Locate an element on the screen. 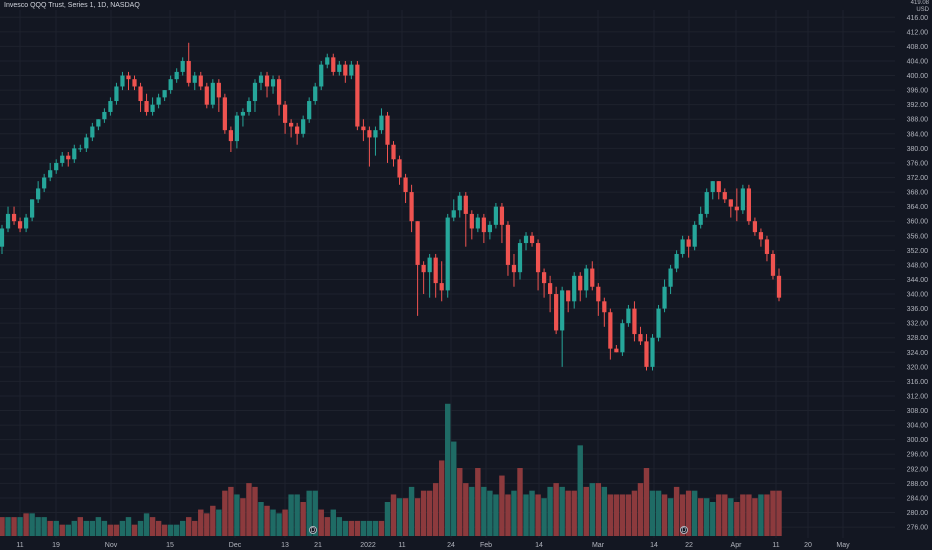 This screenshot has width=932, height=550. price-tick-label: 360.00 is located at coordinates (918, 222).